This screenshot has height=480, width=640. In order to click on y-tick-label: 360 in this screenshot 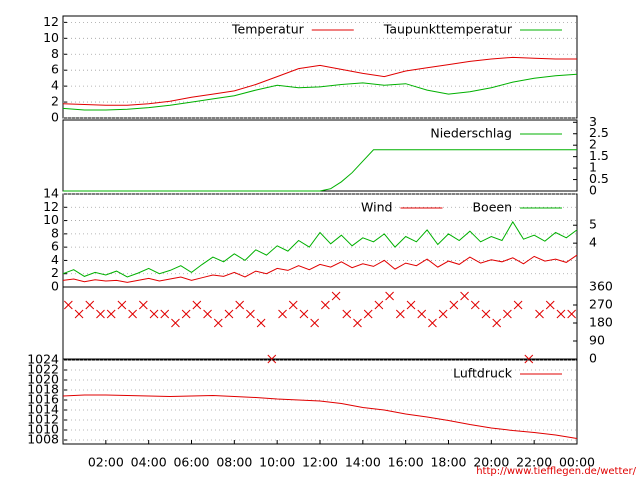, I will do `click(601, 286)`.